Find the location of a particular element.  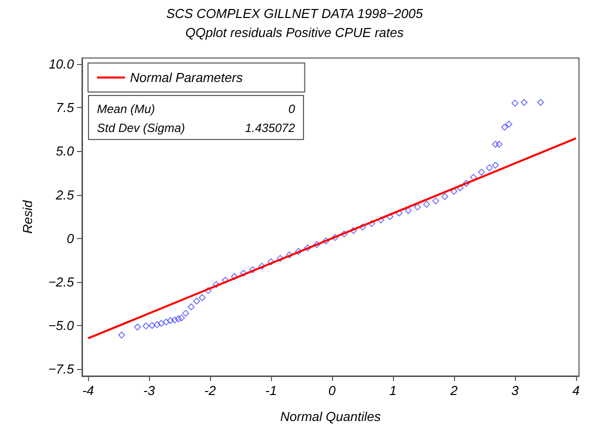

y-tick-label: 0 is located at coordinates (70, 238).